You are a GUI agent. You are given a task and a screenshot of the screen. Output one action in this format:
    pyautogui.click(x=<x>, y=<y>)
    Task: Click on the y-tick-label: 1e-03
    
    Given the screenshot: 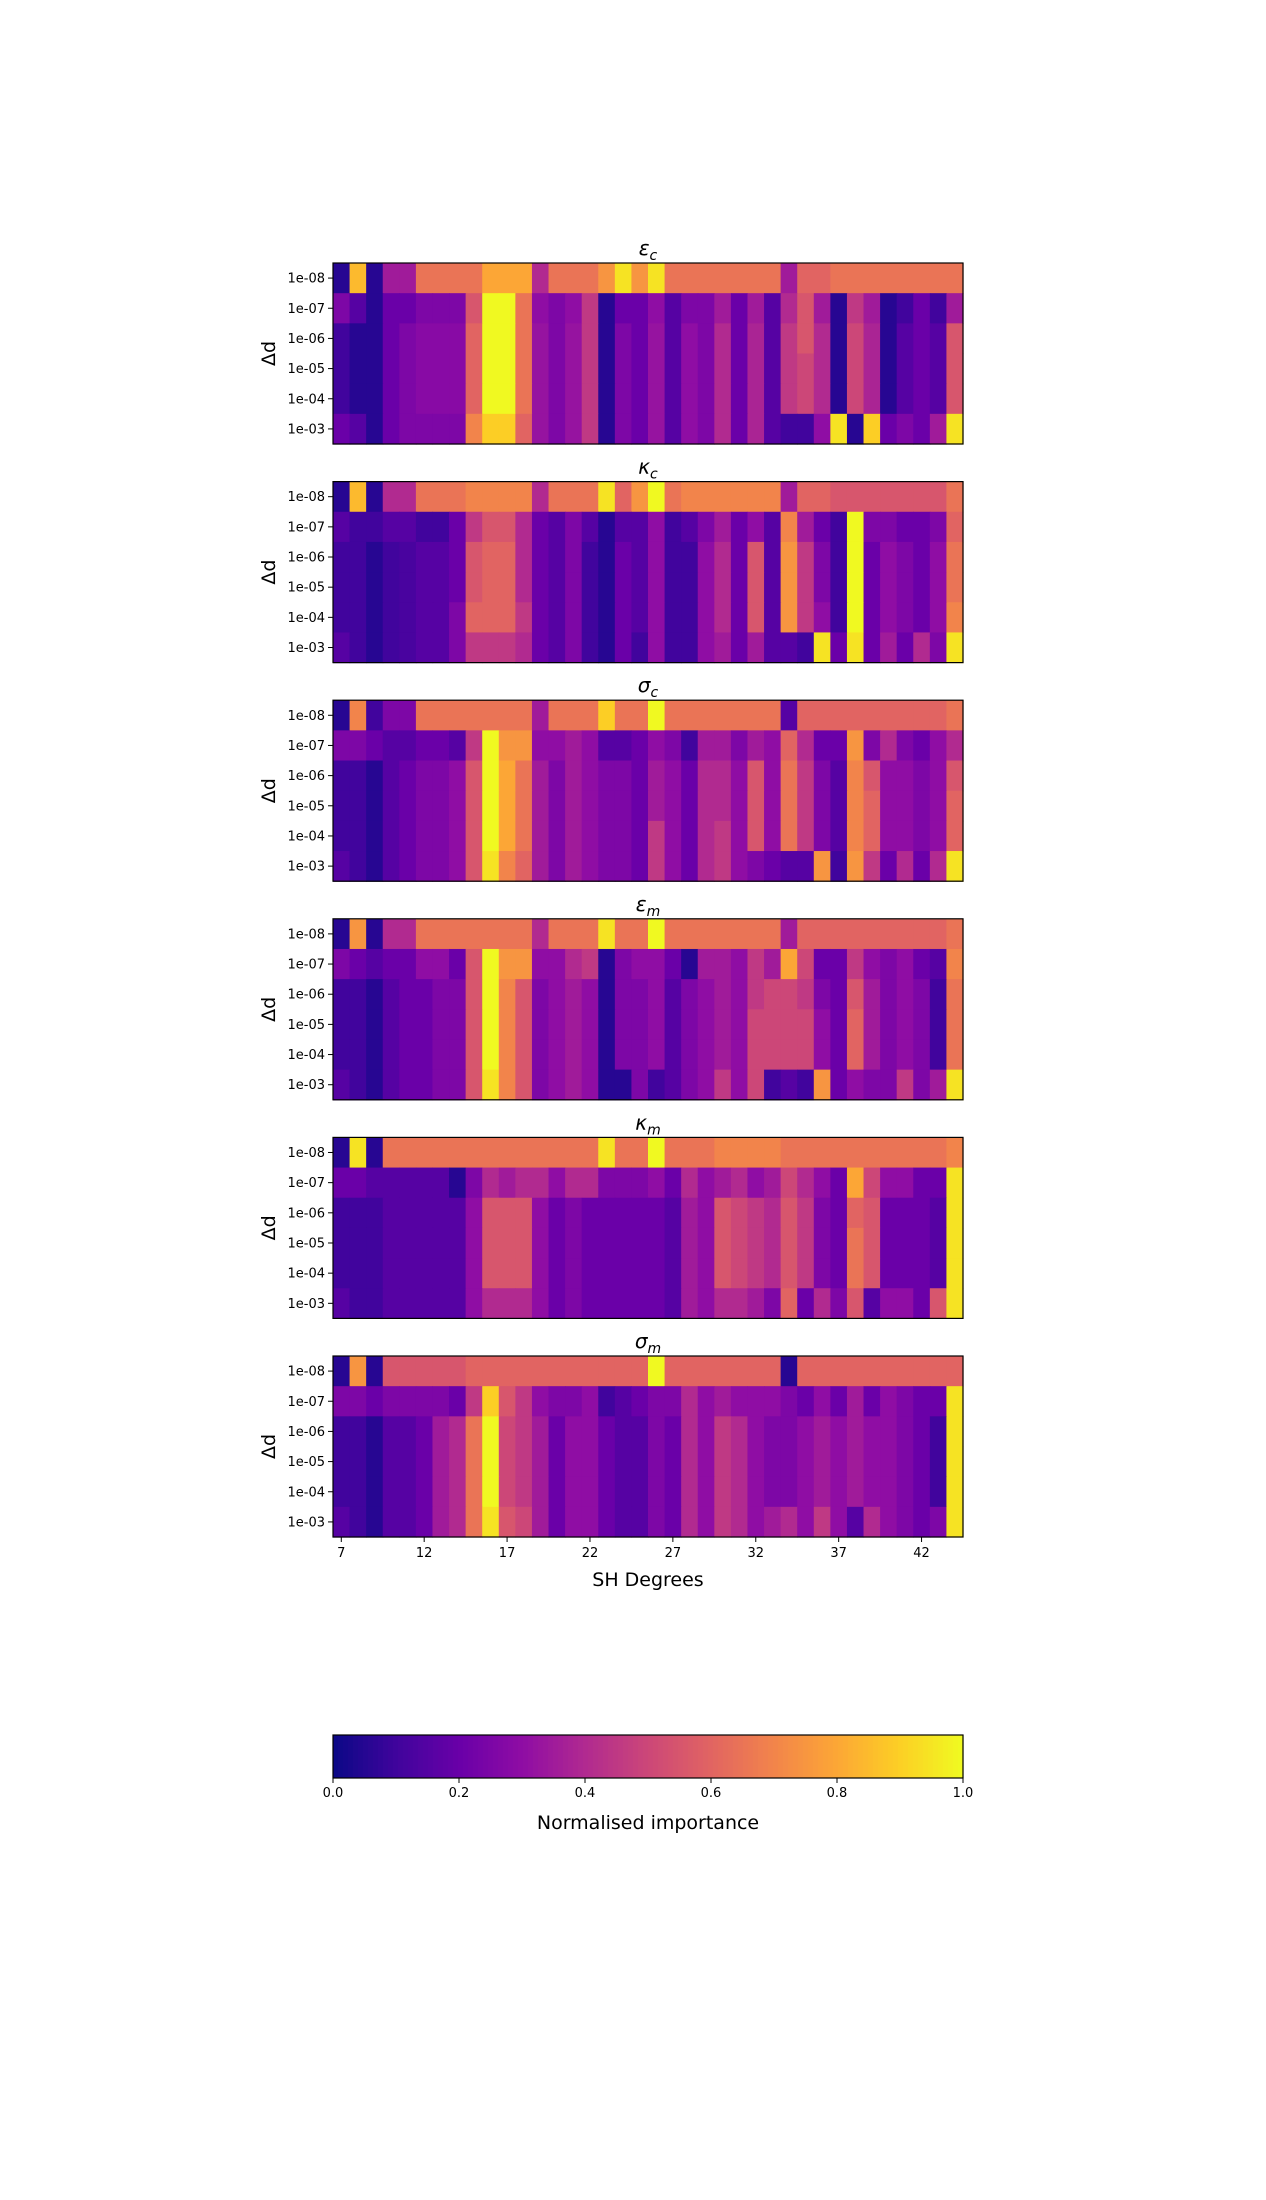 What is the action you would take?
    pyautogui.click(x=306, y=429)
    